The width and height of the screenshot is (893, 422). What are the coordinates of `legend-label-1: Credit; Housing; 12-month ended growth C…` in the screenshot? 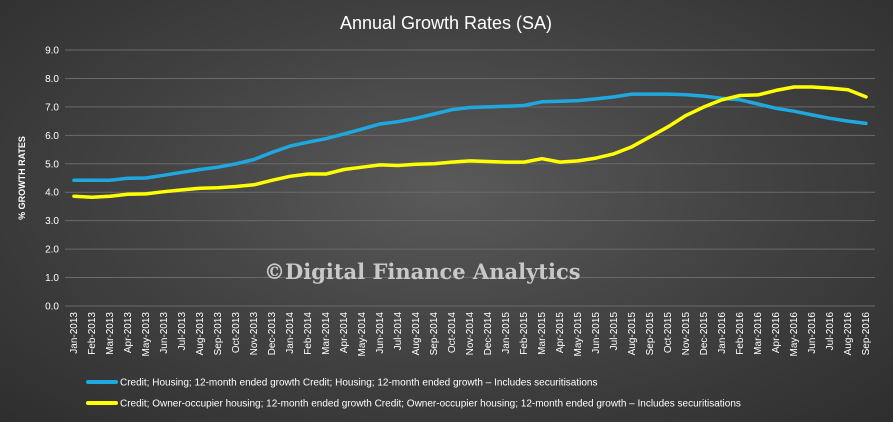 It's located at (359, 383).